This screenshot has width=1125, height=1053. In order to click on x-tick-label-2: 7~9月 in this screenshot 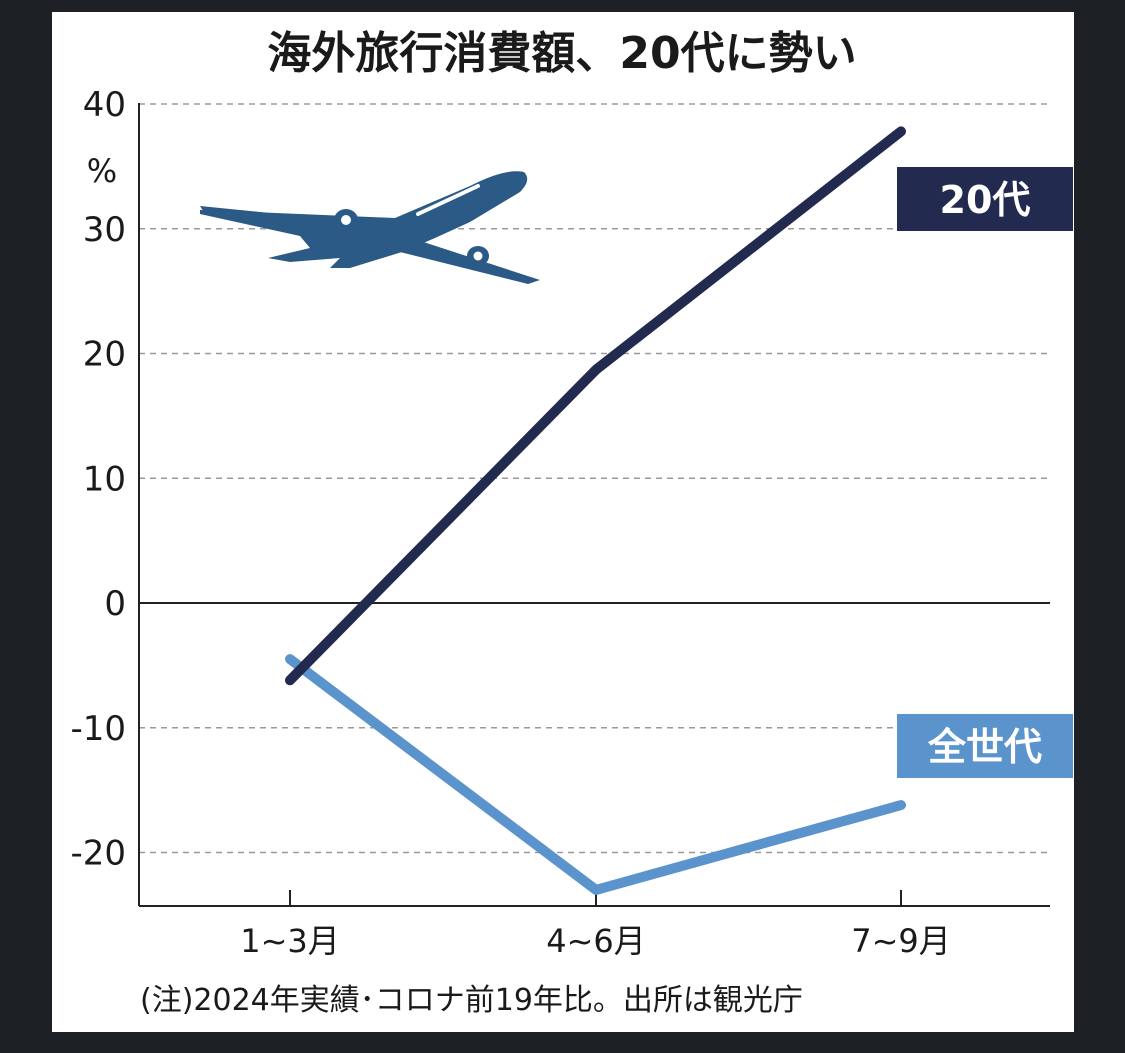, I will do `click(901, 941)`.